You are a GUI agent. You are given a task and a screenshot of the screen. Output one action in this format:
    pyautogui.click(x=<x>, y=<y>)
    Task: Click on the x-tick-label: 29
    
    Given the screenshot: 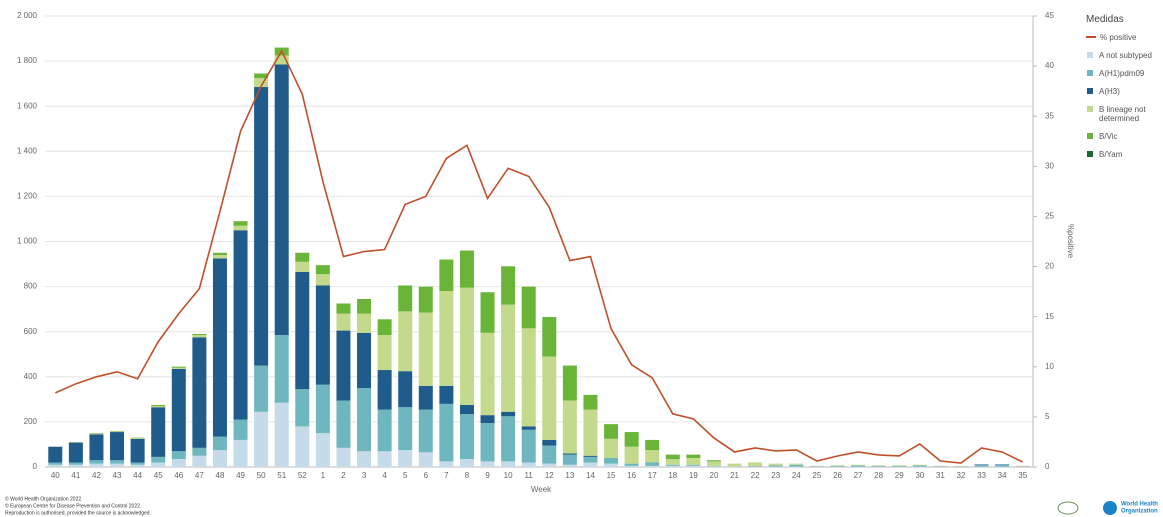 What is the action you would take?
    pyautogui.click(x=899, y=475)
    